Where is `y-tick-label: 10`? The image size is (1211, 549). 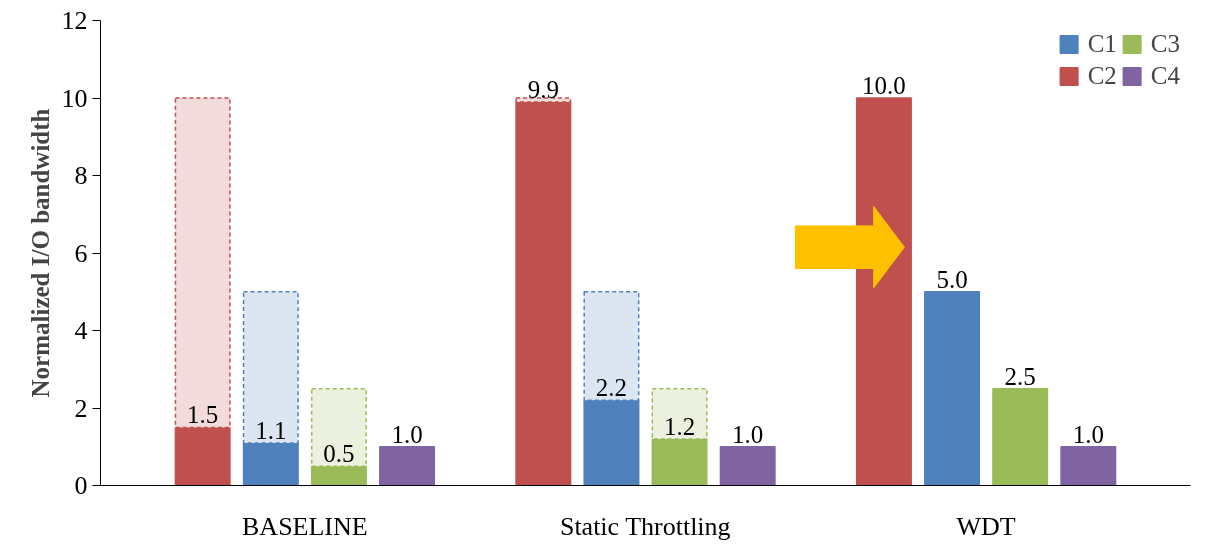
y-tick-label: 10 is located at coordinates (74, 98).